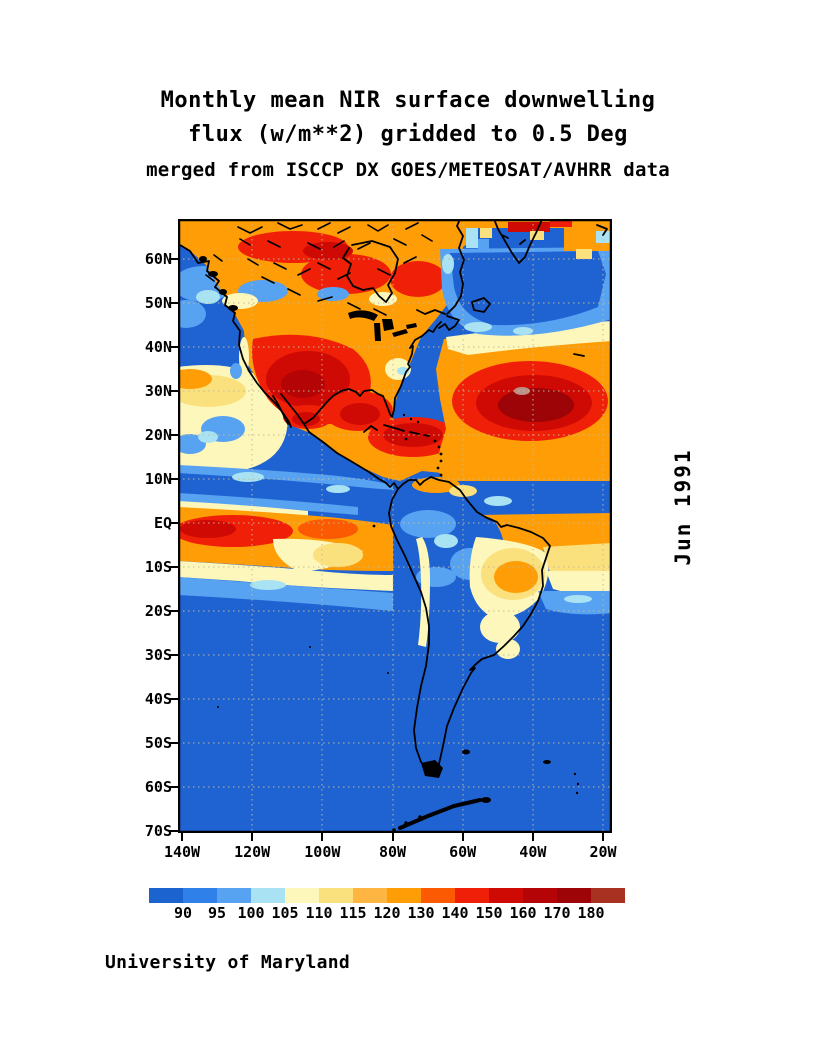 Image resolution: width=816 pixels, height=1056 pixels. Describe the element at coordinates (217, 913) in the screenshot. I see `colorbar-label: 95` at that location.